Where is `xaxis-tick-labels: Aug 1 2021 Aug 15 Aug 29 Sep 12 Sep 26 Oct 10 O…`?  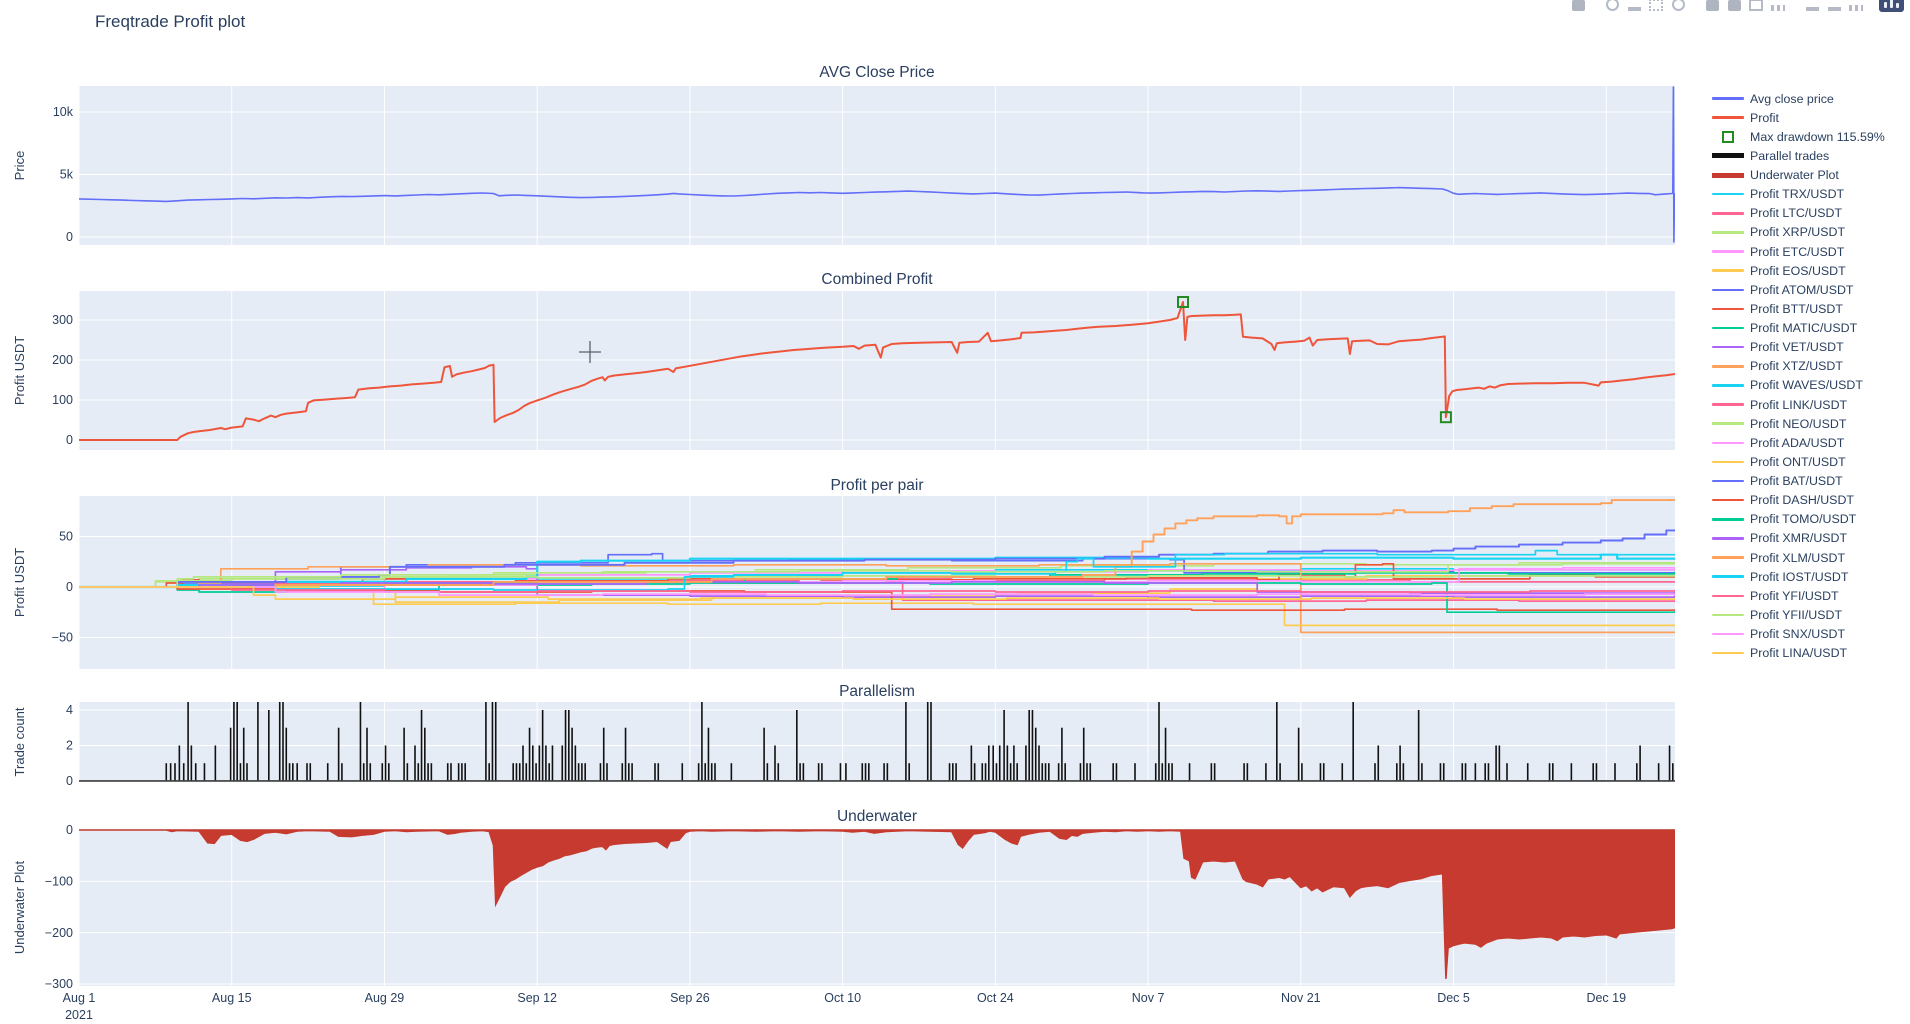 xaxis-tick-labels: Aug 1 2021 Aug 15 Aug 29 Sep 12 Sep 26 Oct 10 O… is located at coordinates (844, 1006).